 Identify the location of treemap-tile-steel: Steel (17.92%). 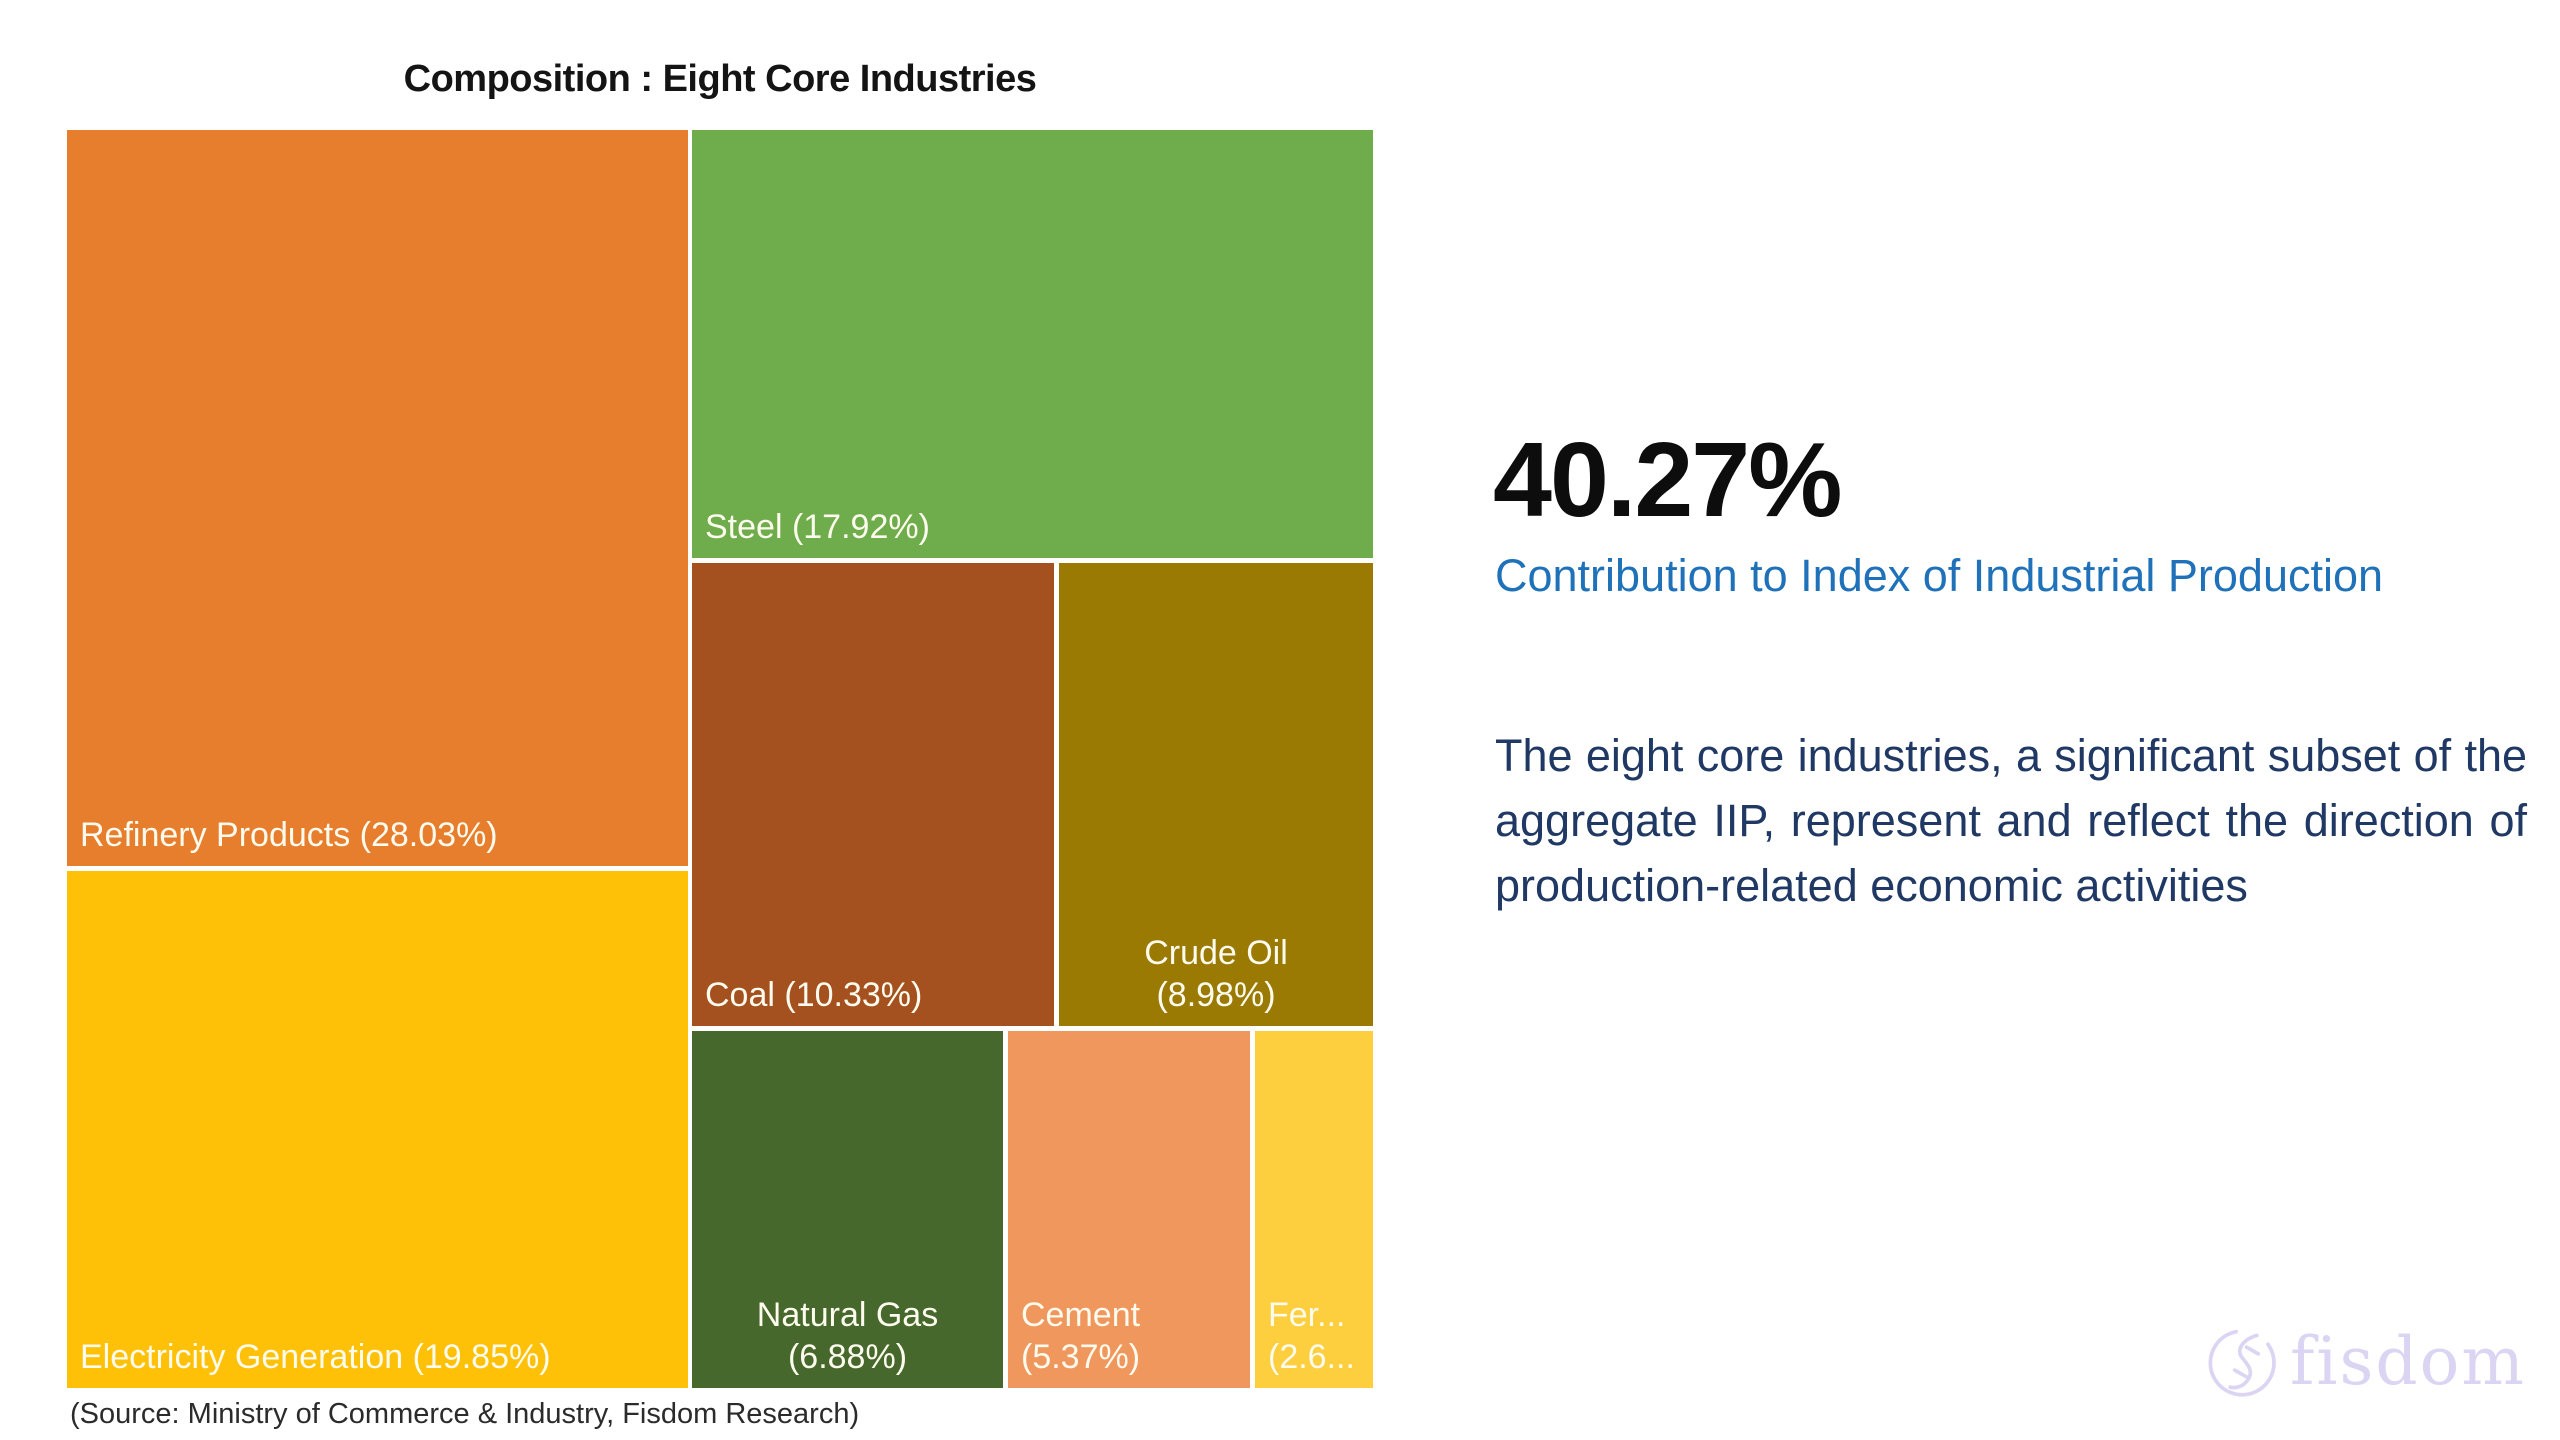
(1032, 344).